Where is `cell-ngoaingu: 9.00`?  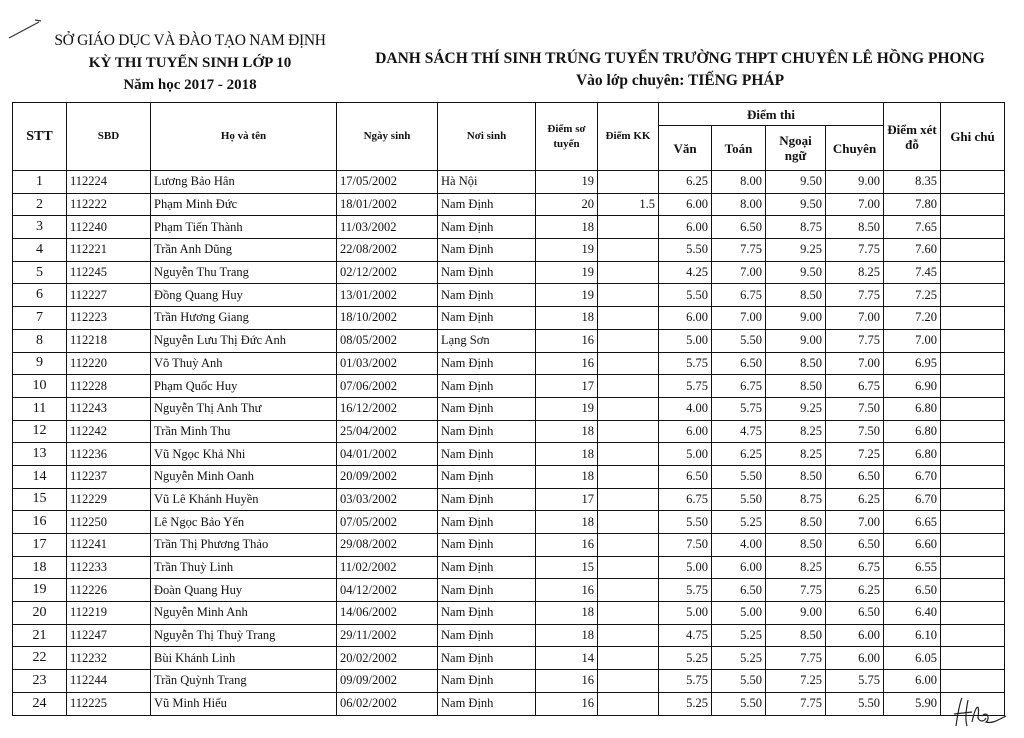 cell-ngoaingu: 9.00 is located at coordinates (795, 318).